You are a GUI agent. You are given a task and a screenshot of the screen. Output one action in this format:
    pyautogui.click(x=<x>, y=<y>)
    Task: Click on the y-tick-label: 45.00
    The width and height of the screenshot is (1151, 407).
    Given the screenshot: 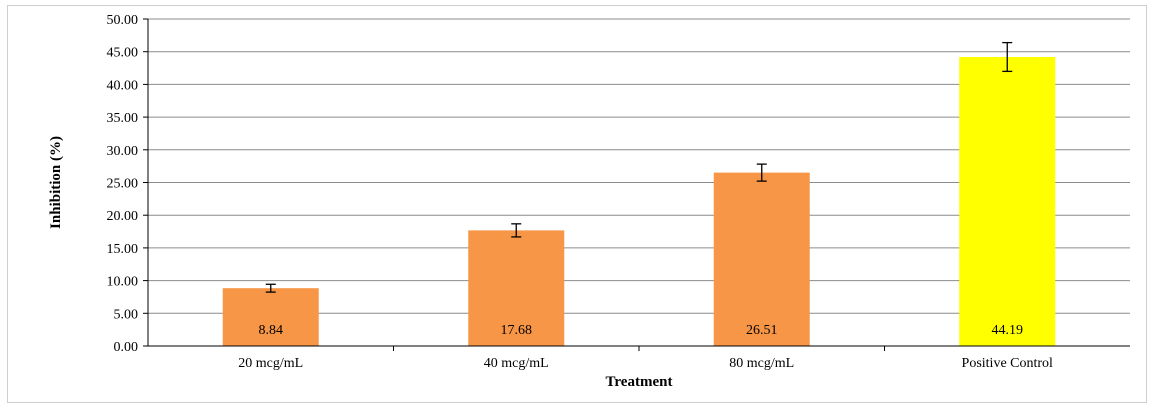 What is the action you would take?
    pyautogui.click(x=123, y=53)
    